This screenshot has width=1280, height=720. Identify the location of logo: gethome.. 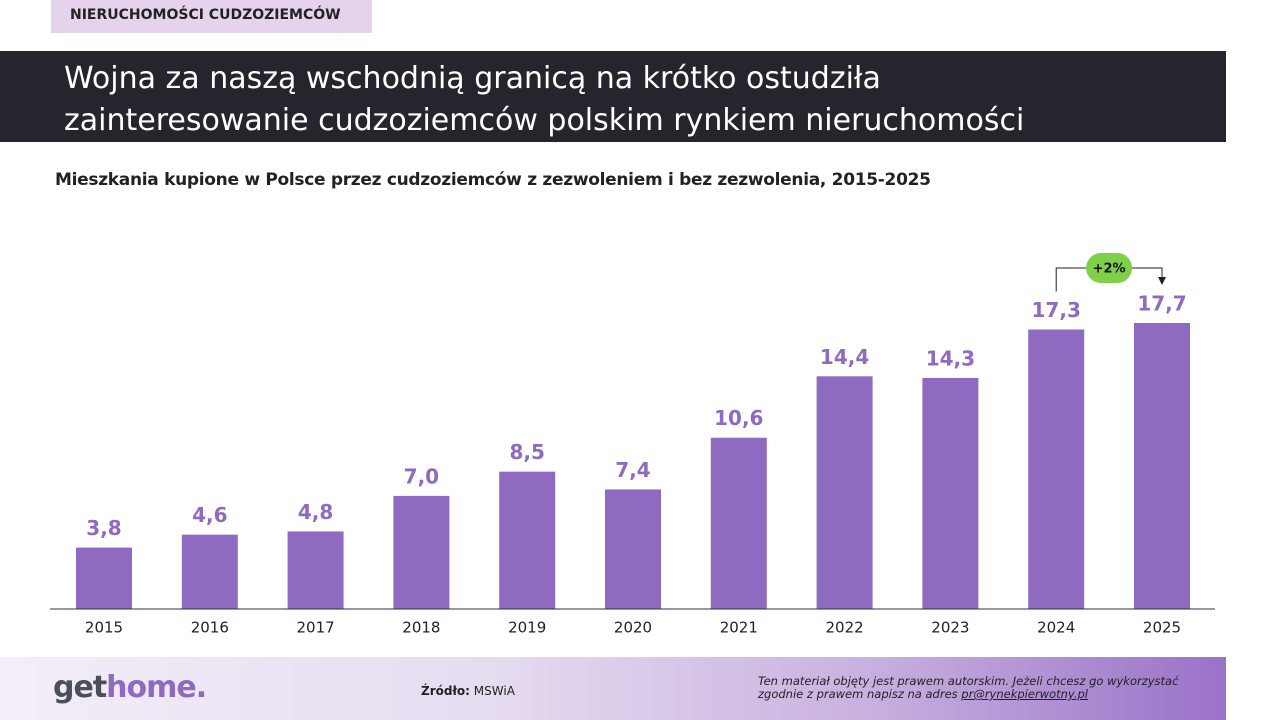
(130, 687).